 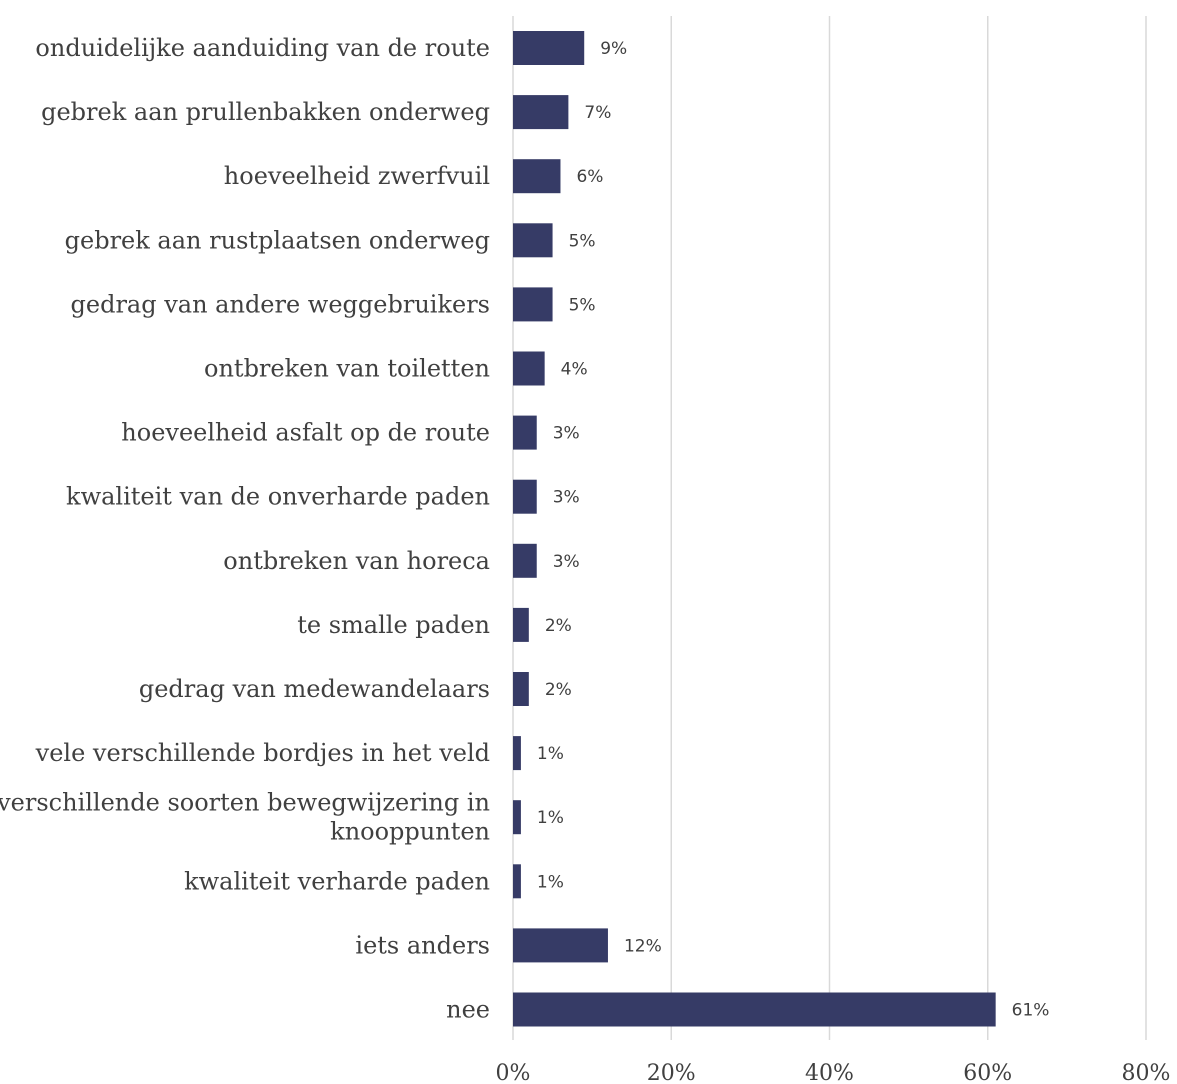 I want to click on category-label: gebrek aan rustplaatsen onderweg, so click(x=277, y=240).